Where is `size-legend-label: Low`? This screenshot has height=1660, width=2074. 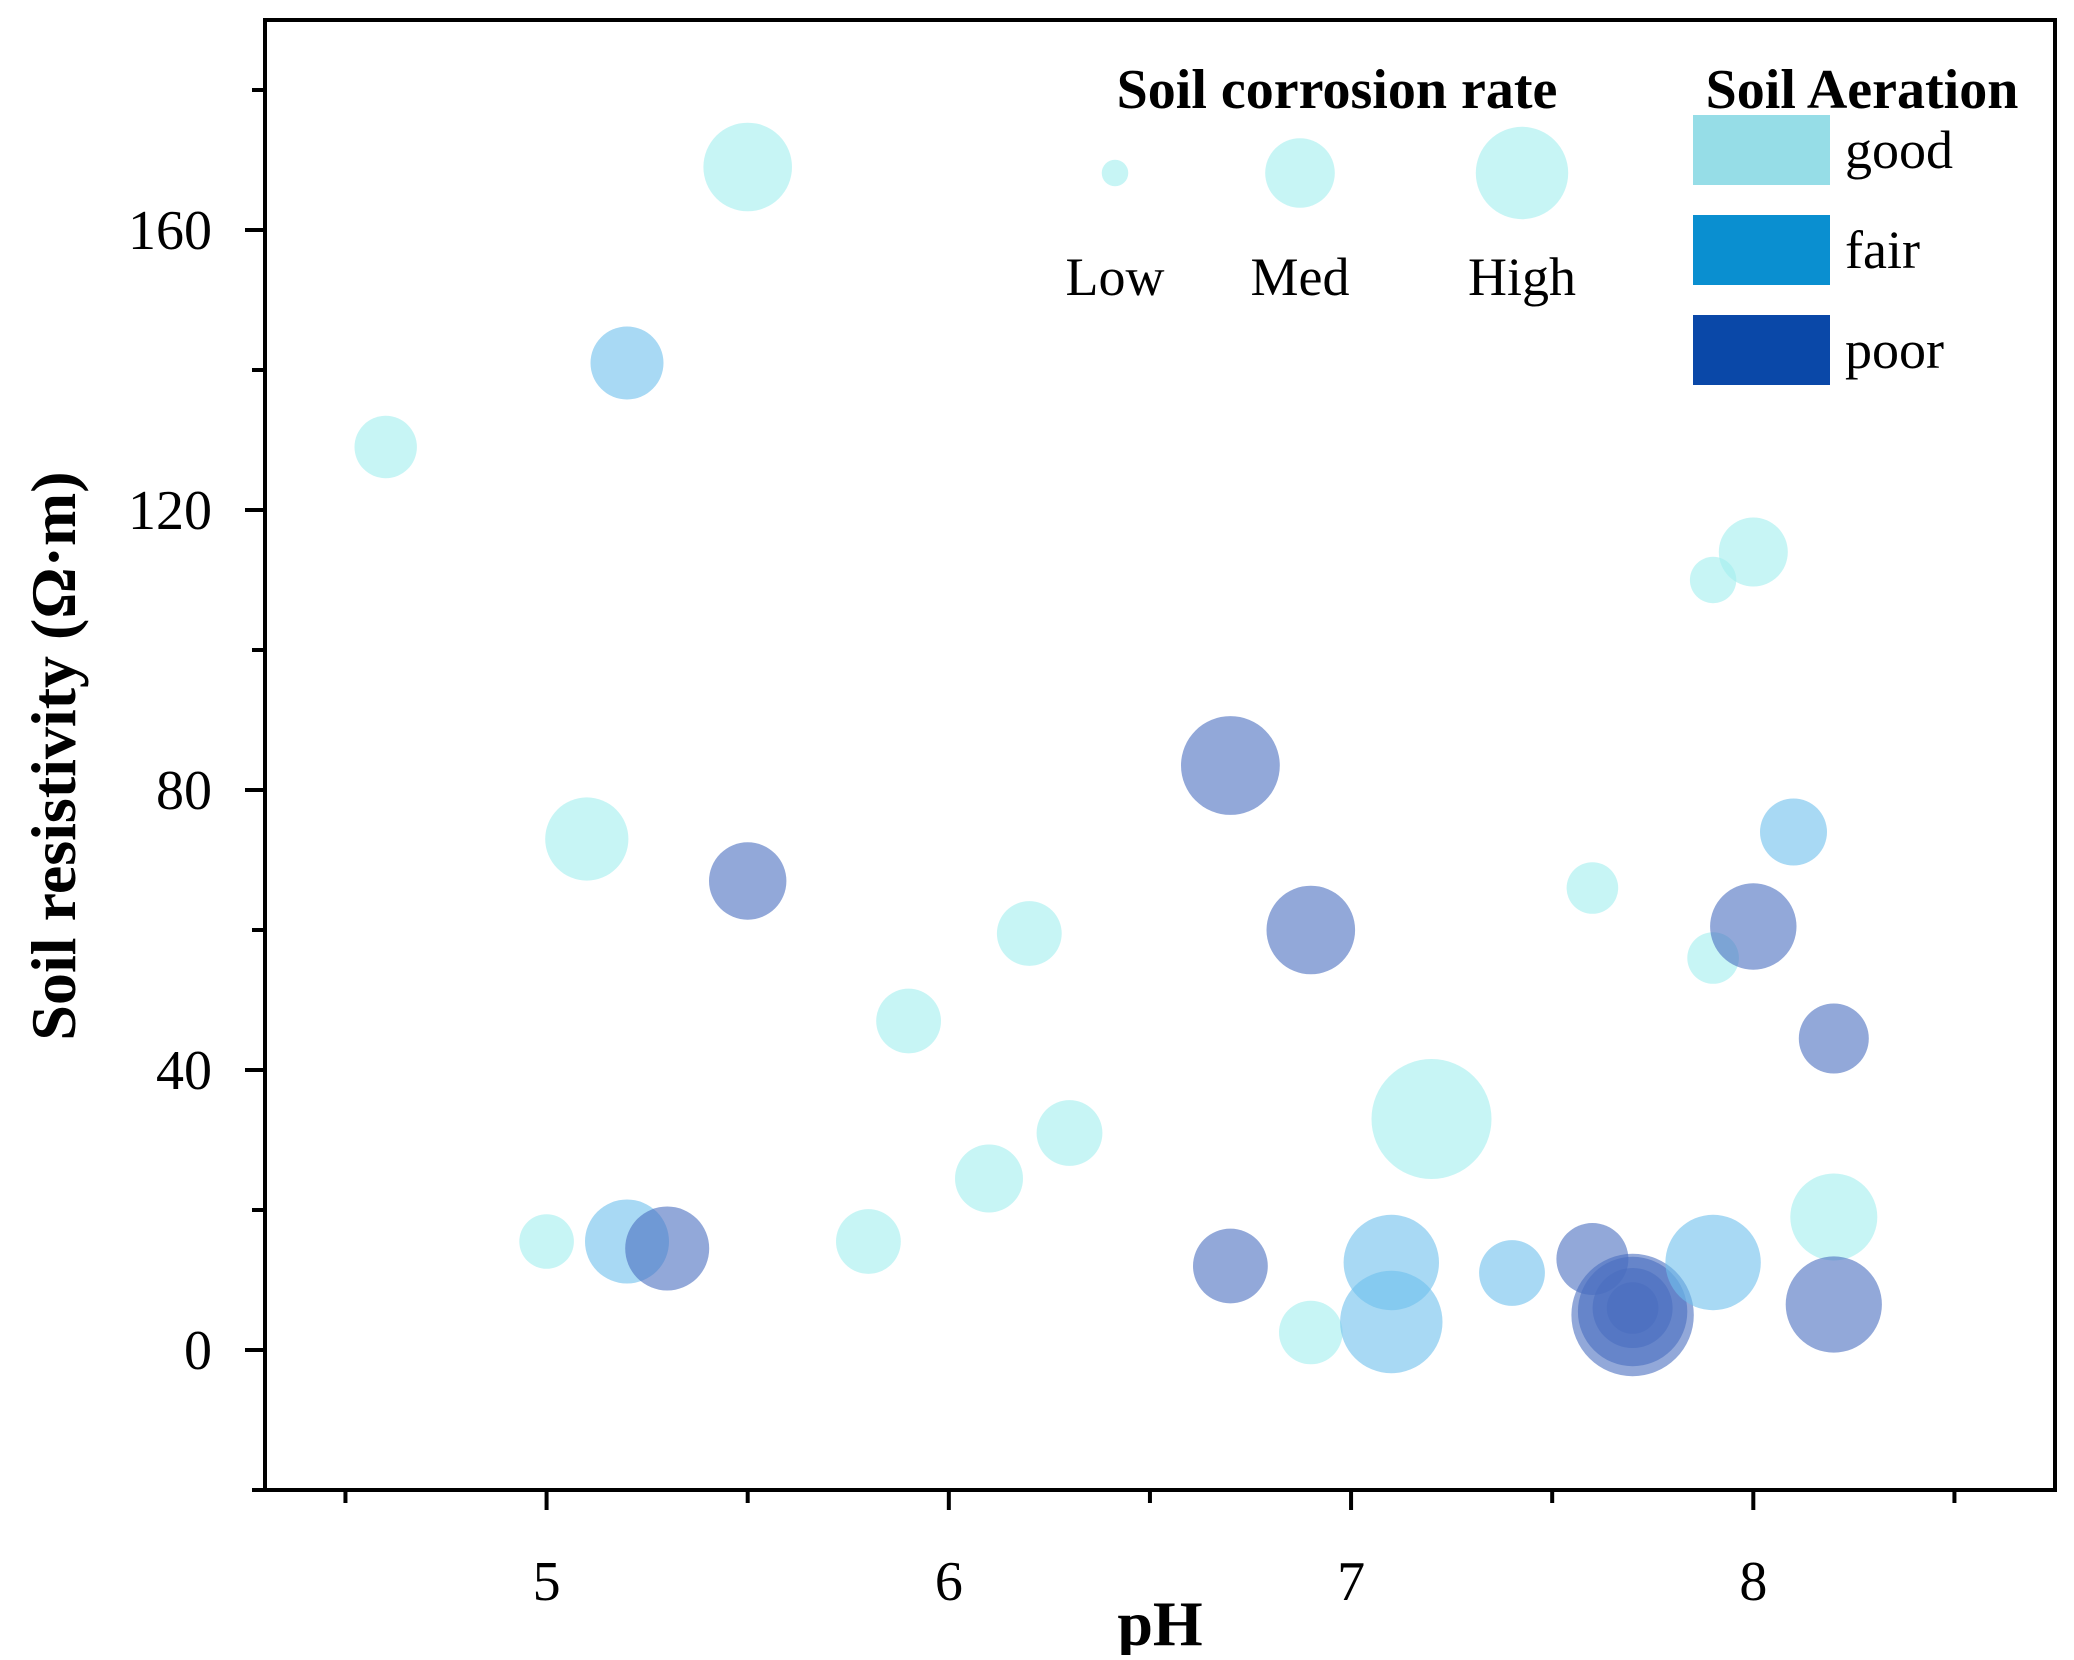 size-legend-label: Low is located at coordinates (1115, 277).